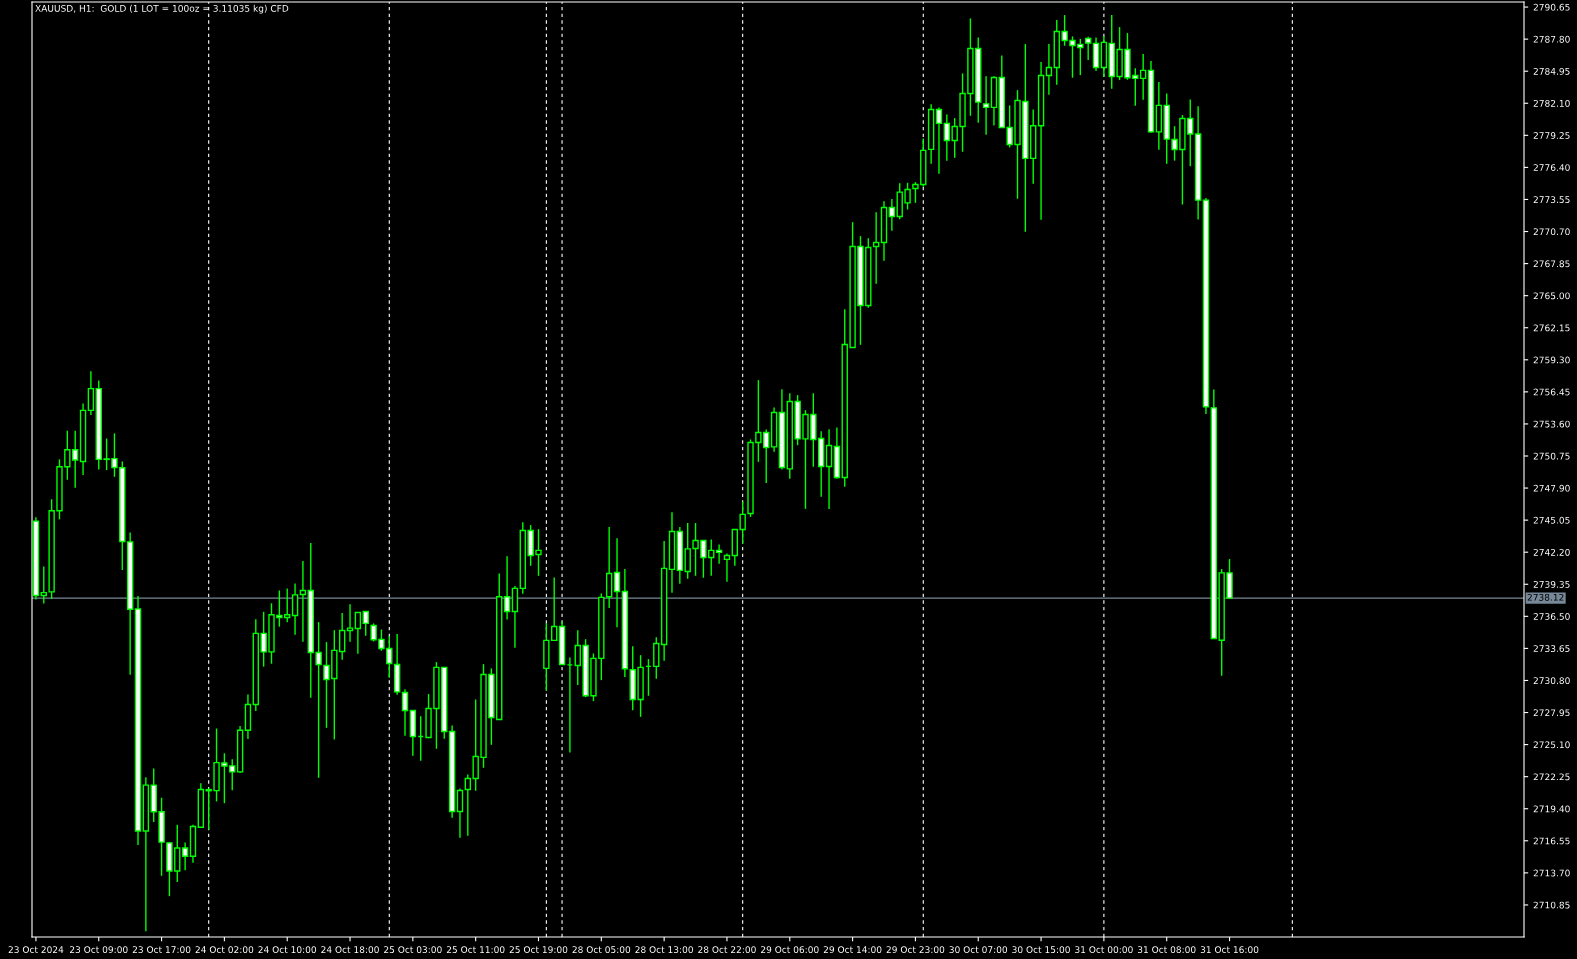  What do you see at coordinates (1551, 681) in the screenshot?
I see `y-tick-label: 2730.80` at bounding box center [1551, 681].